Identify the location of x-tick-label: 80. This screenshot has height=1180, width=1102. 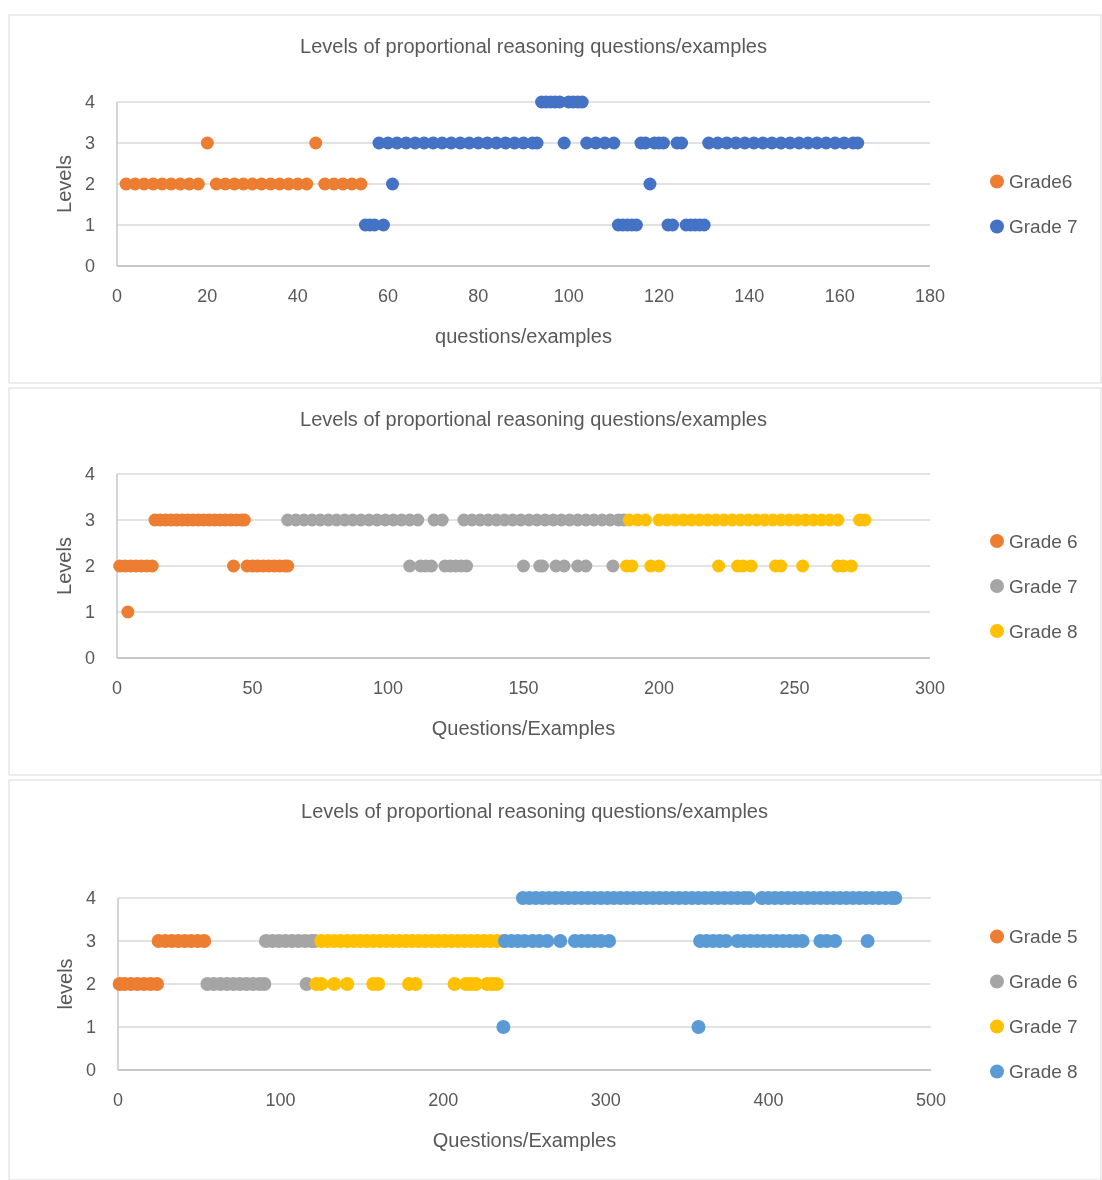
(478, 296).